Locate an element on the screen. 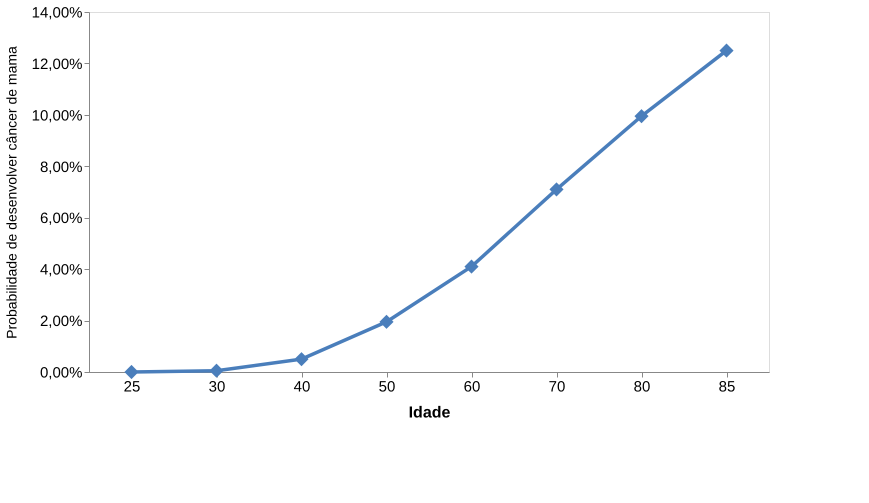  y-tick-label: 6,00% is located at coordinates (61, 219).